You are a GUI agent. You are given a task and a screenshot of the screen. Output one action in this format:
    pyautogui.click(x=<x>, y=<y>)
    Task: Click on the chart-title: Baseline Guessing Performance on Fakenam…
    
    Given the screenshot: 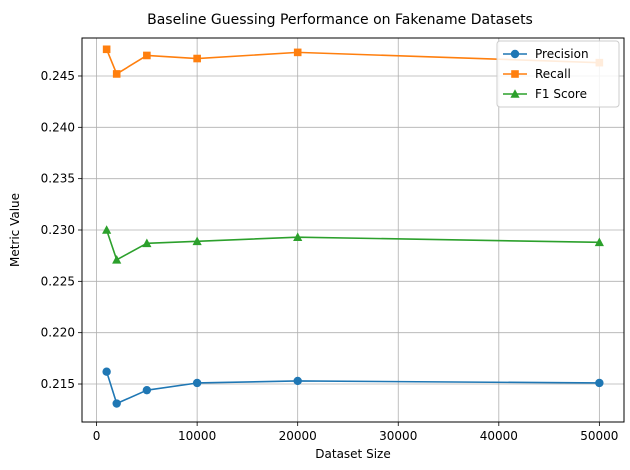 What is the action you would take?
    pyautogui.click(x=340, y=20)
    